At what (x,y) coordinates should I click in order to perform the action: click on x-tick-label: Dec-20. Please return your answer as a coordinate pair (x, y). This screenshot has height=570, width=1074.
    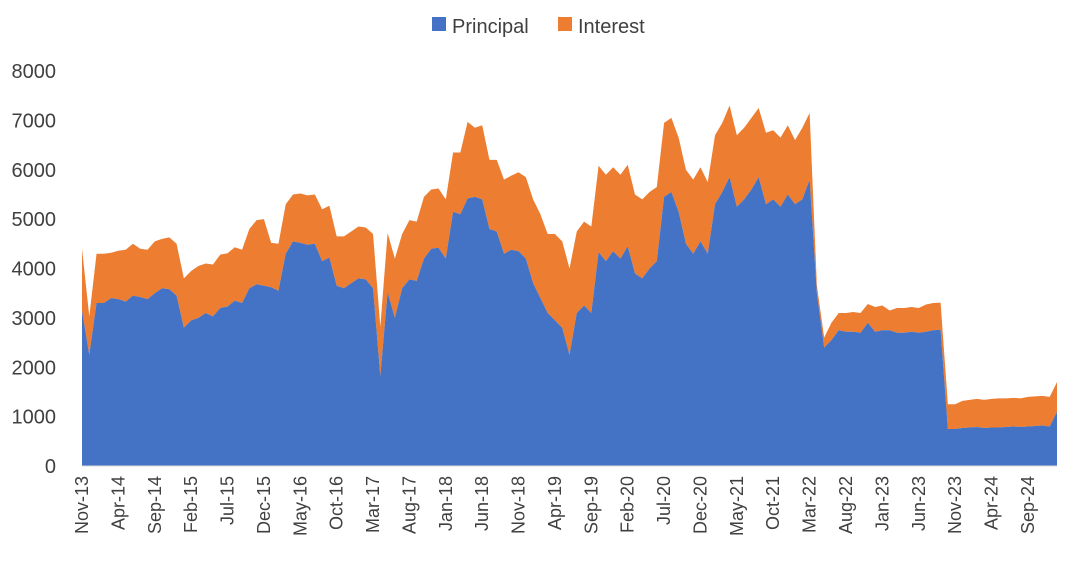
    Looking at the image, I should click on (700, 505).